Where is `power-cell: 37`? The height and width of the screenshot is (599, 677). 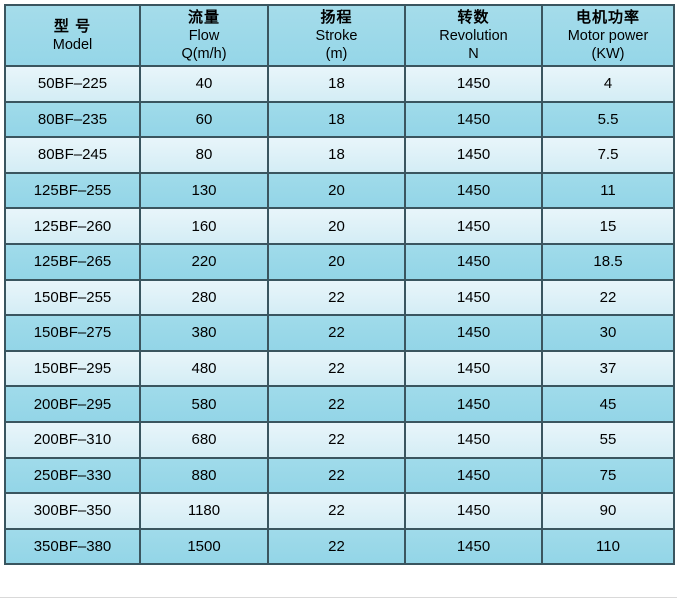
power-cell: 37 is located at coordinates (608, 368).